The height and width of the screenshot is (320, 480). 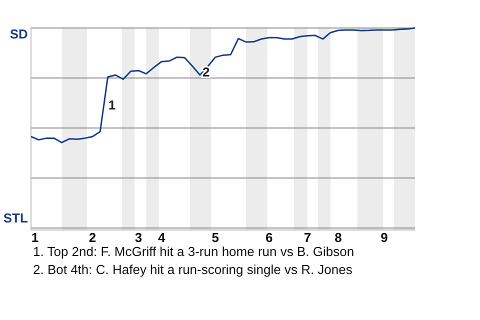 What do you see at coordinates (215, 237) in the screenshot?
I see `x-tick-label: 5` at bounding box center [215, 237].